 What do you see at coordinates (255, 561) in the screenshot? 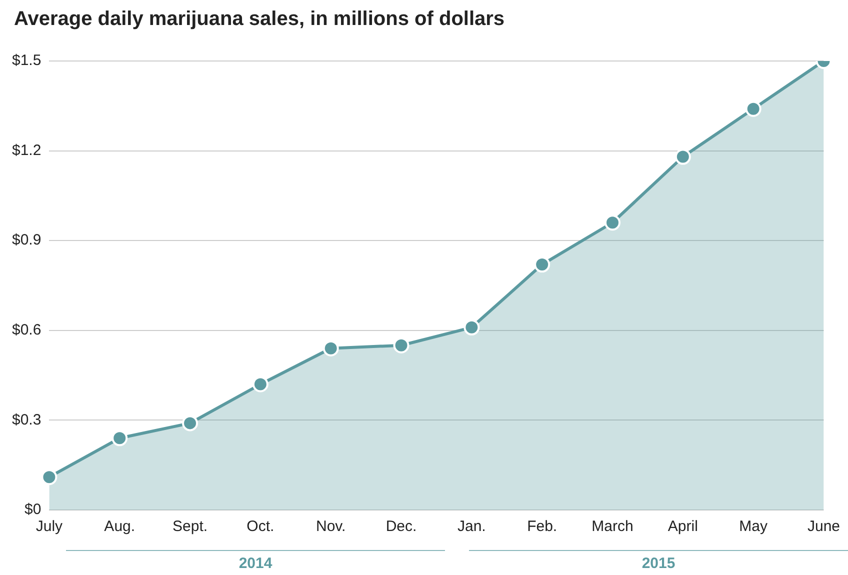
I see `text: 2014` at bounding box center [255, 561].